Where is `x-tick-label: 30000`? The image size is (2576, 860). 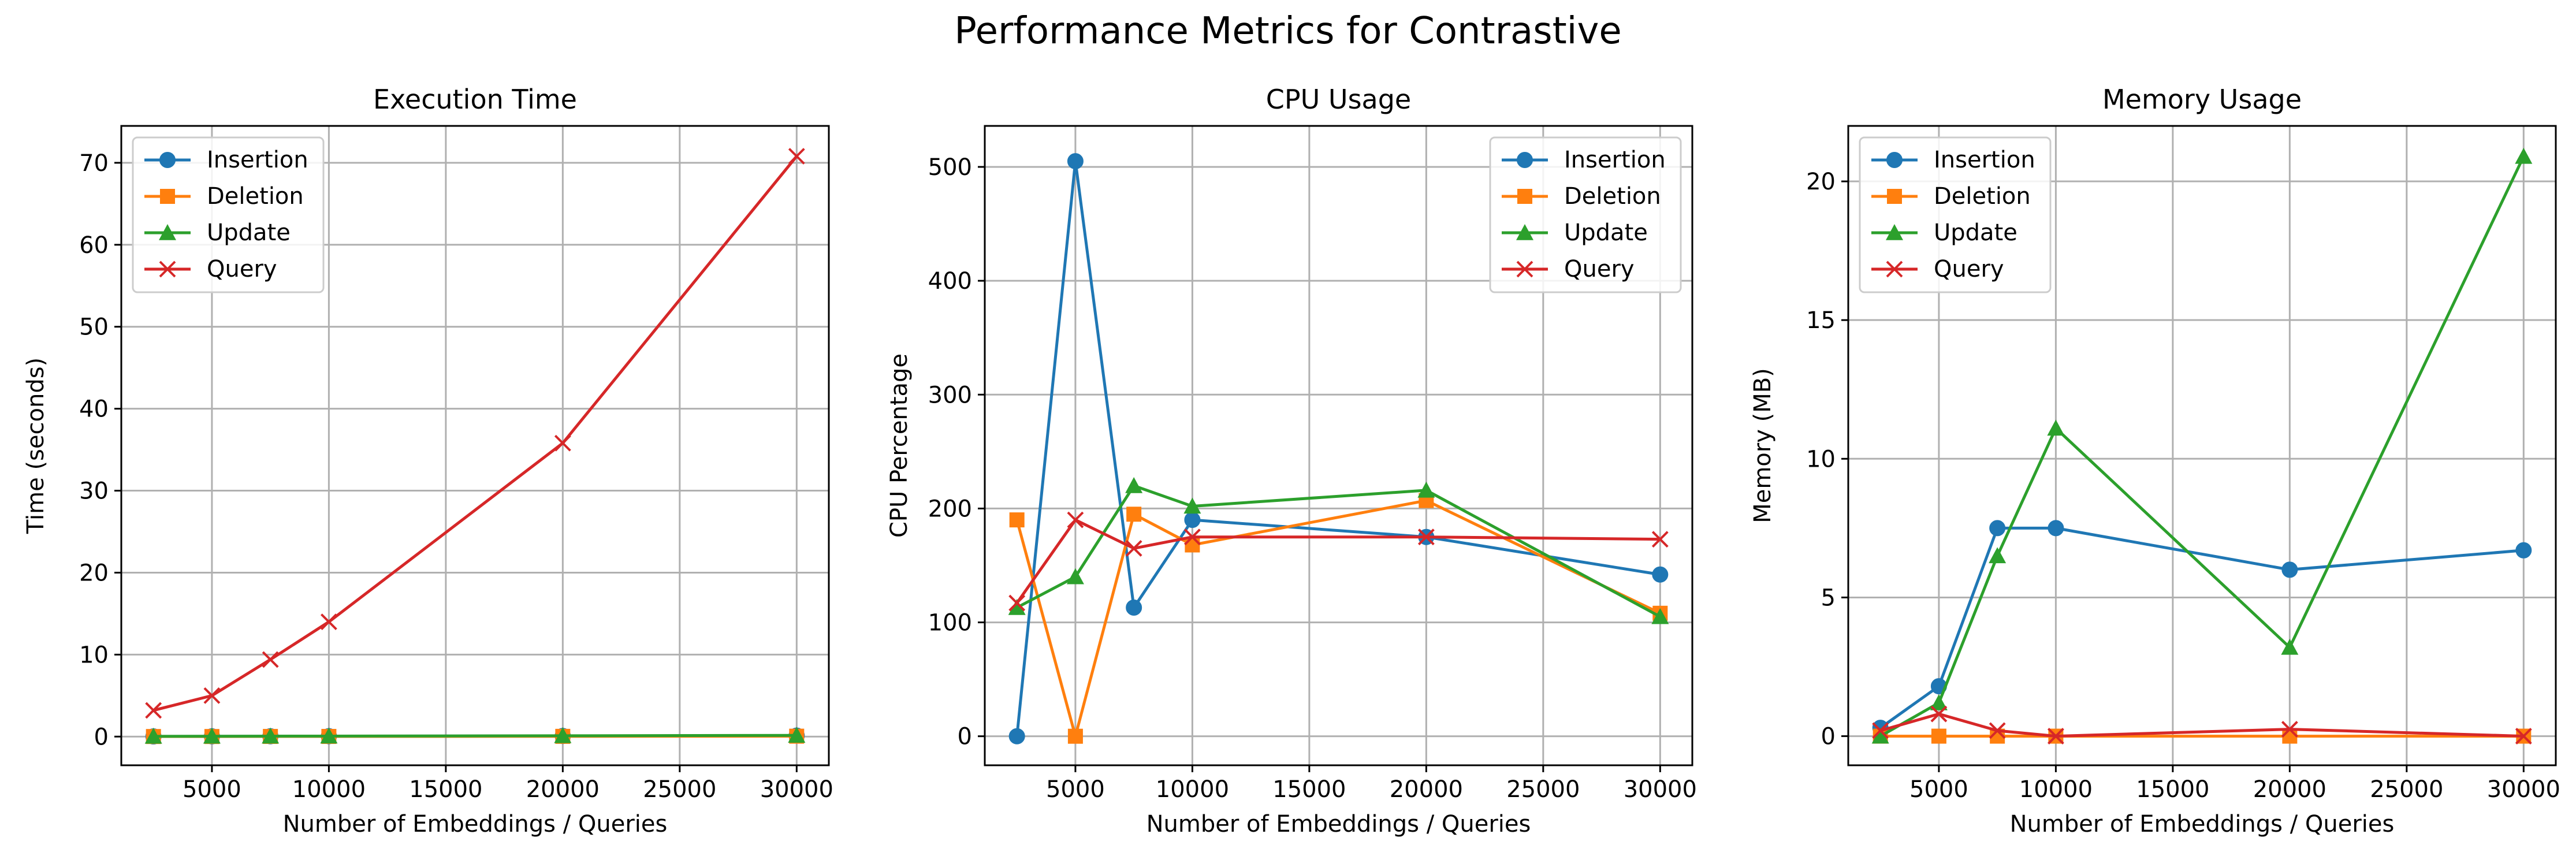
x-tick-label: 30000 is located at coordinates (1660, 790).